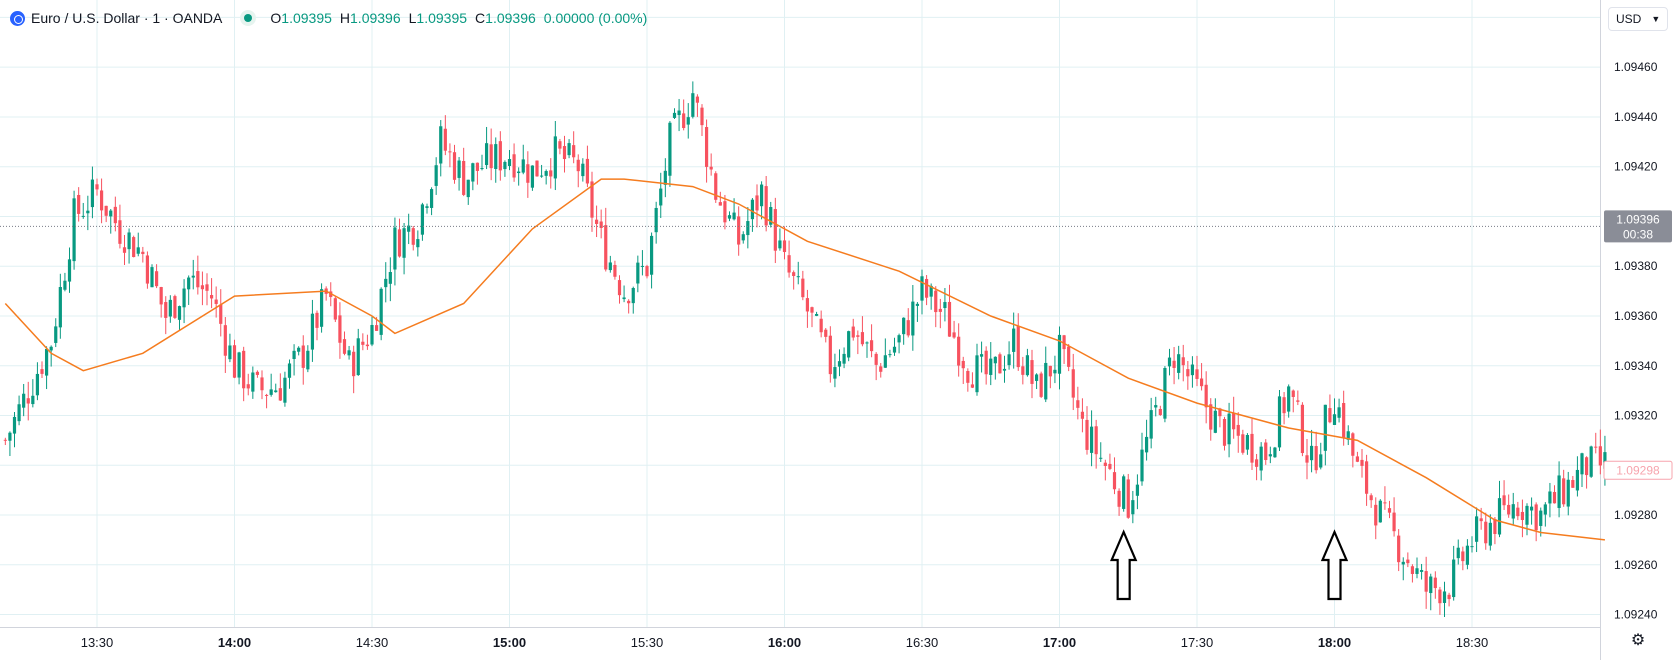  I want to click on price-tick-label: 1.09360, so click(1636, 316).